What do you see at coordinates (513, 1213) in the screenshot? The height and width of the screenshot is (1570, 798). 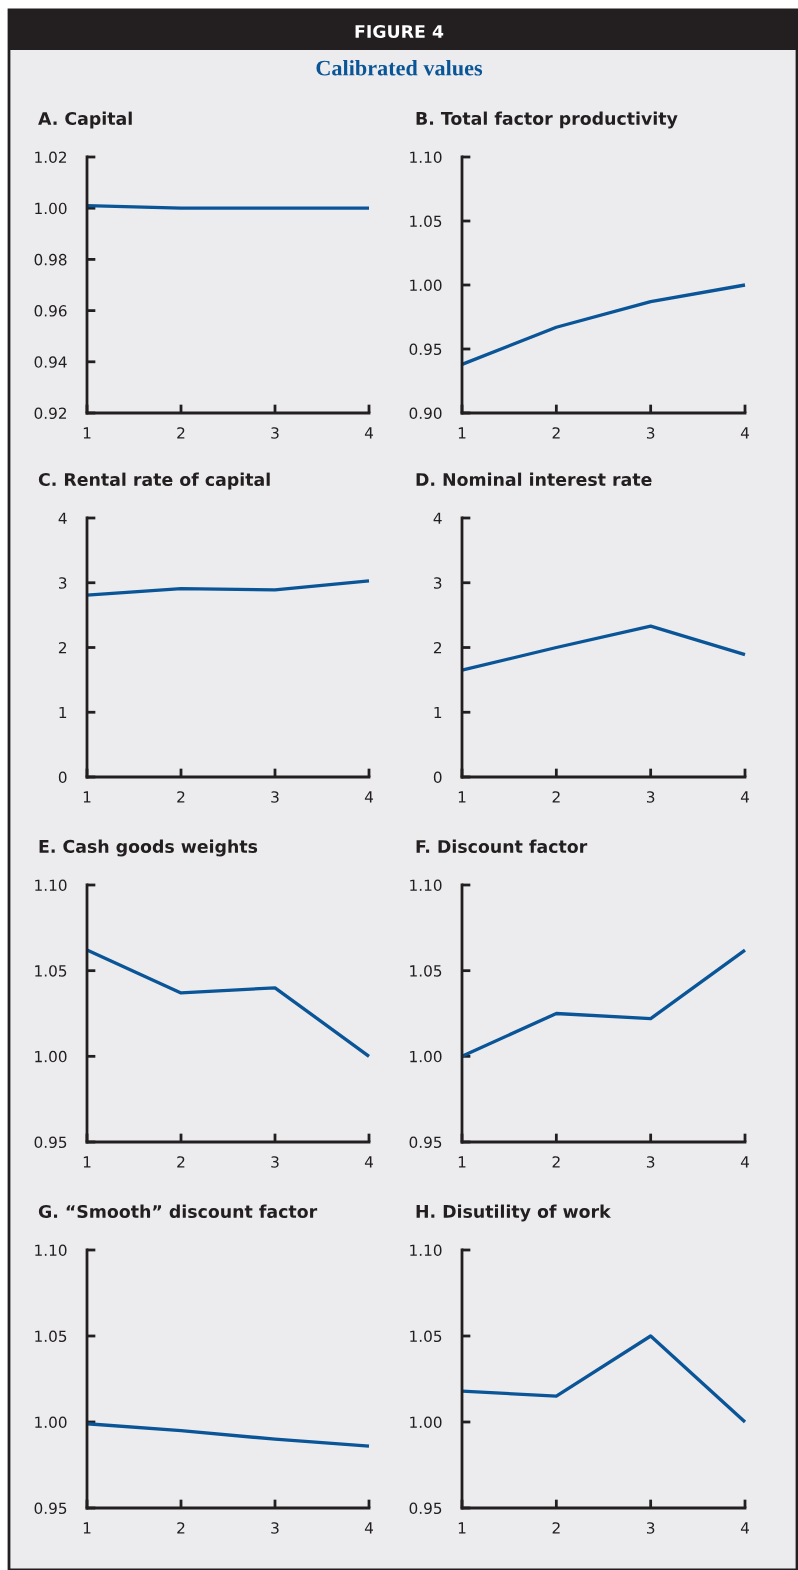 I see `chart-title: H. Disutility of work` at bounding box center [513, 1213].